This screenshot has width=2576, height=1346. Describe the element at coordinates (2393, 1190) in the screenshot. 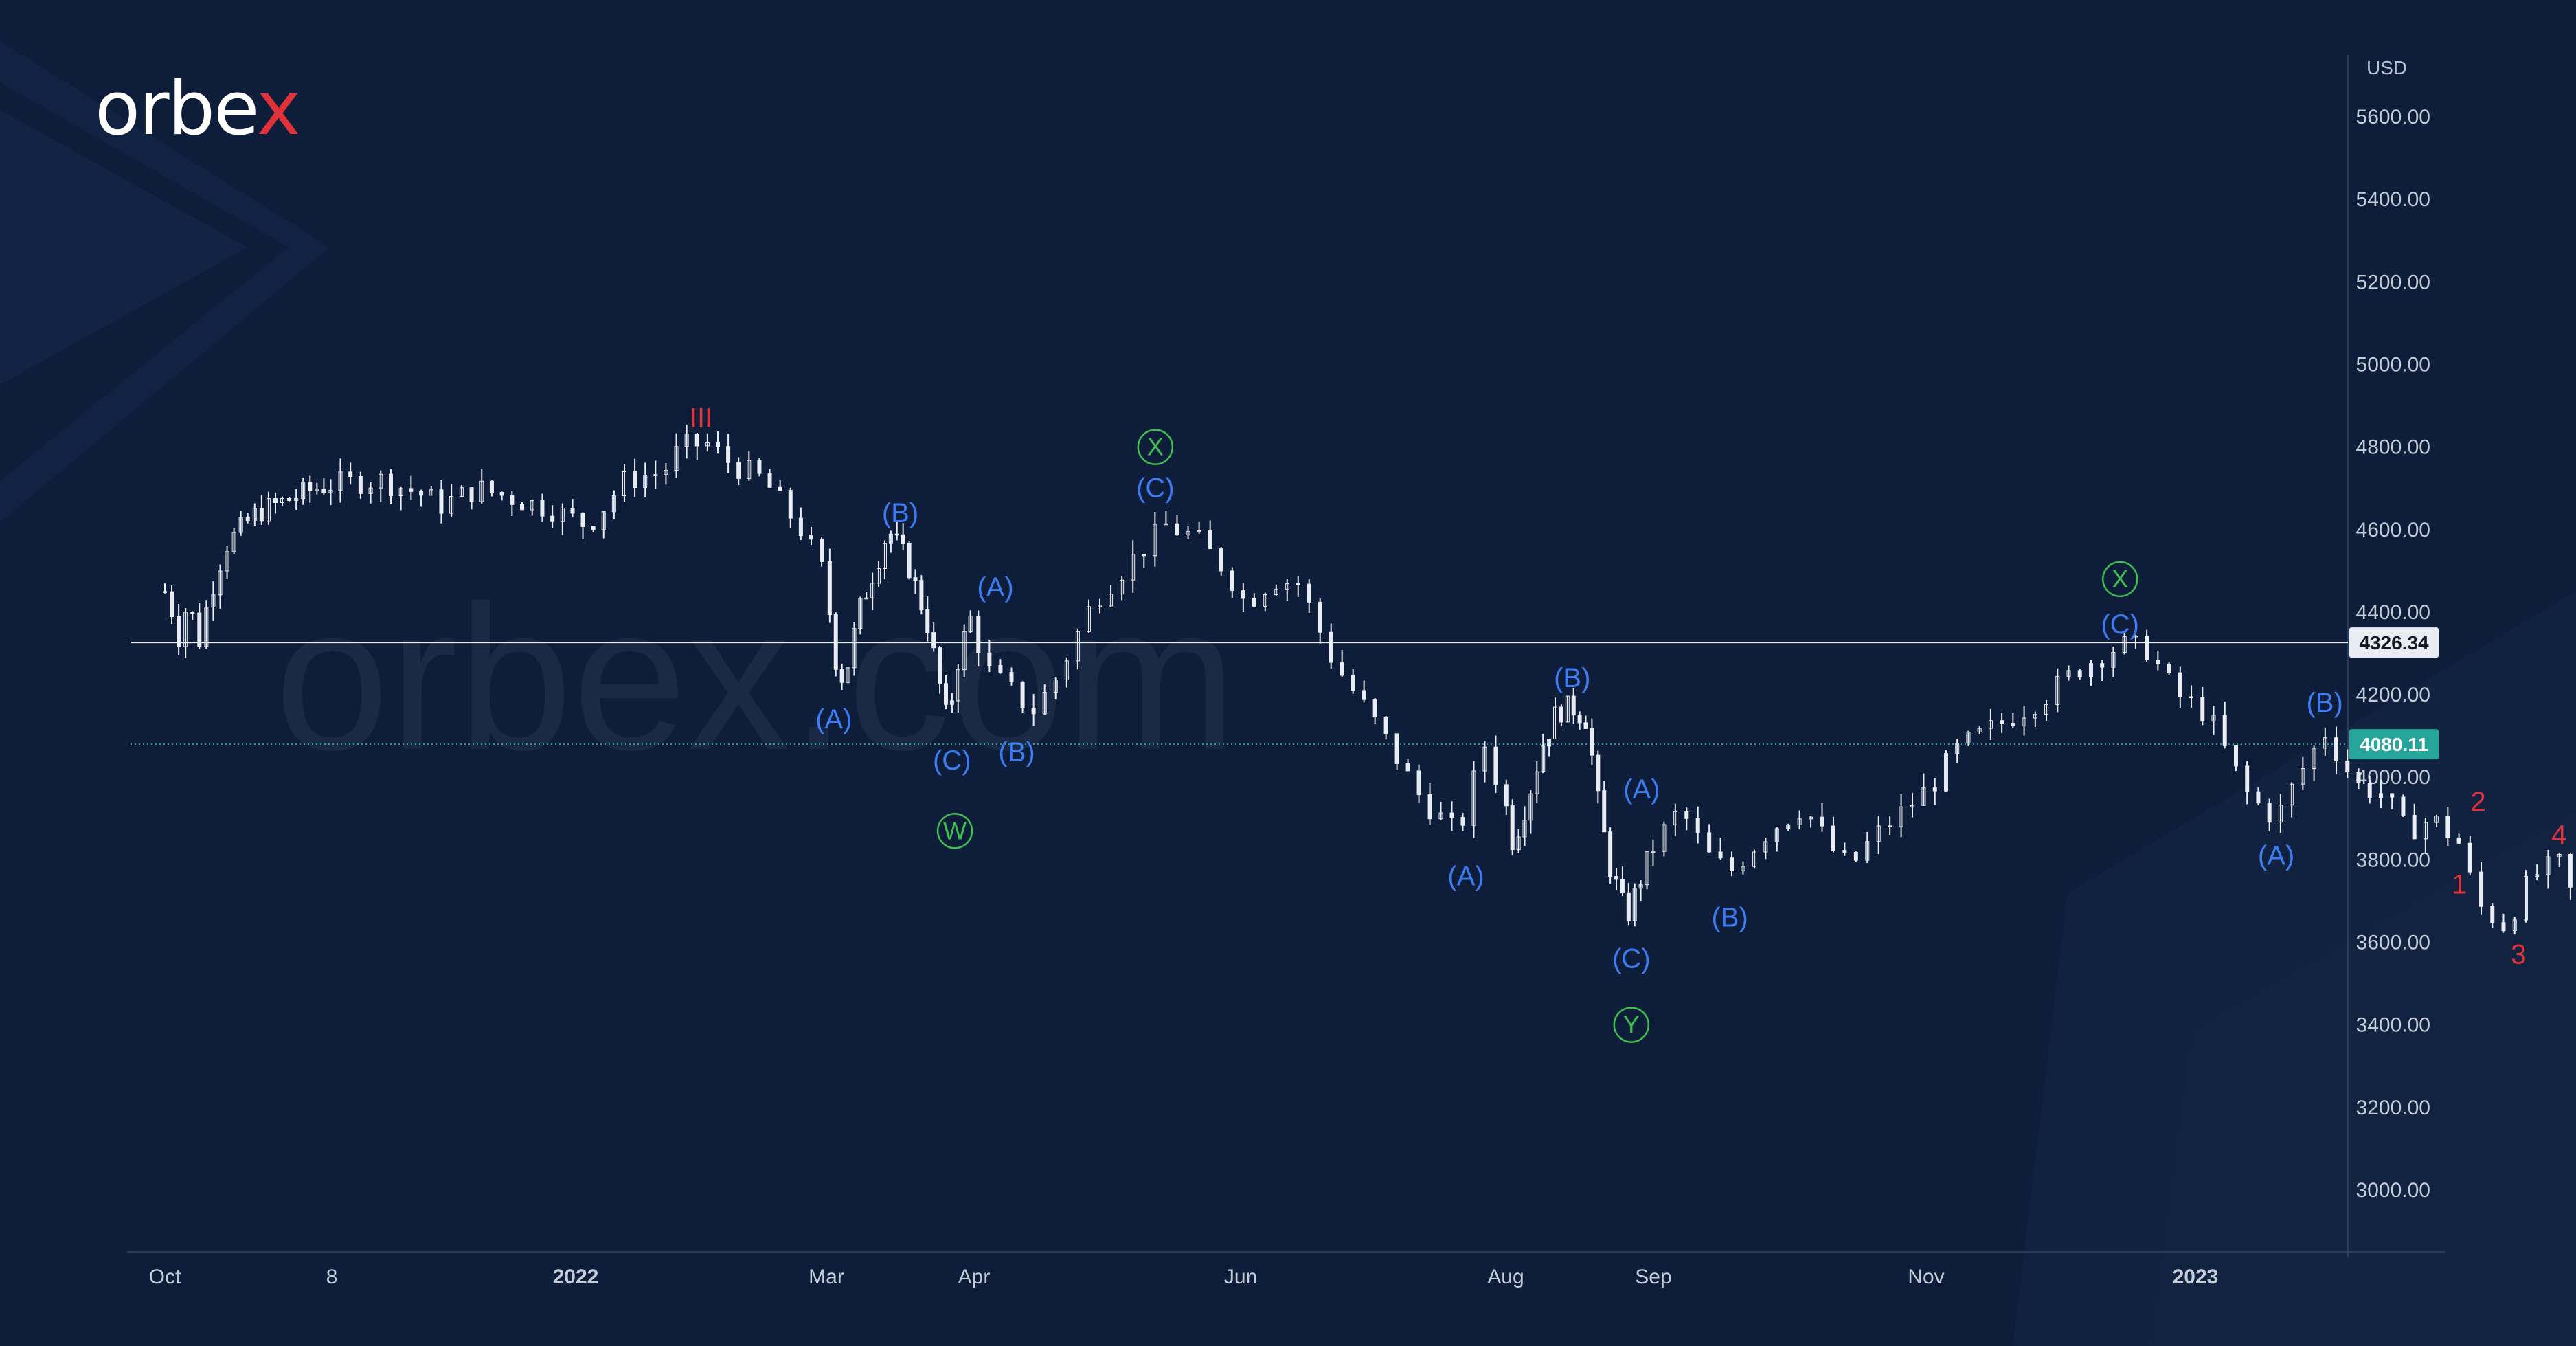

I see `y-tick-label: 3000.00` at that location.